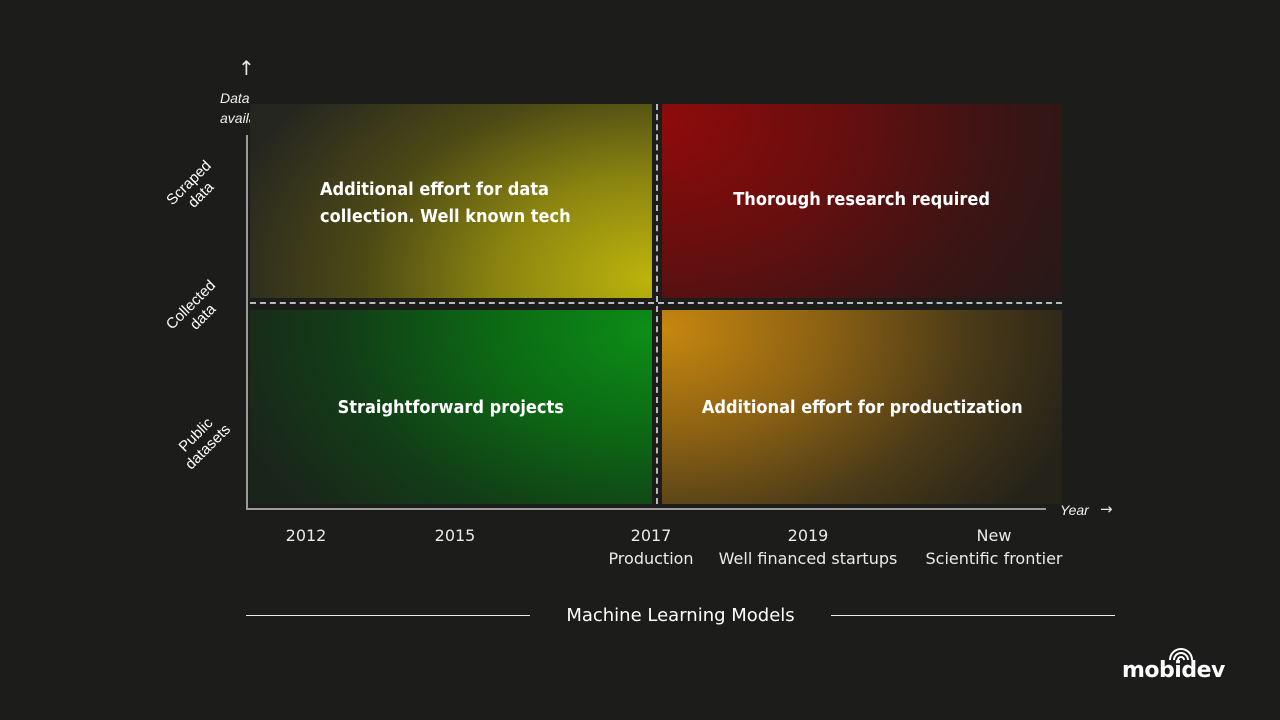 Image resolution: width=1280 pixels, height=720 pixels. I want to click on quadrant-label-line2: collection. Well known tech, so click(445, 216).